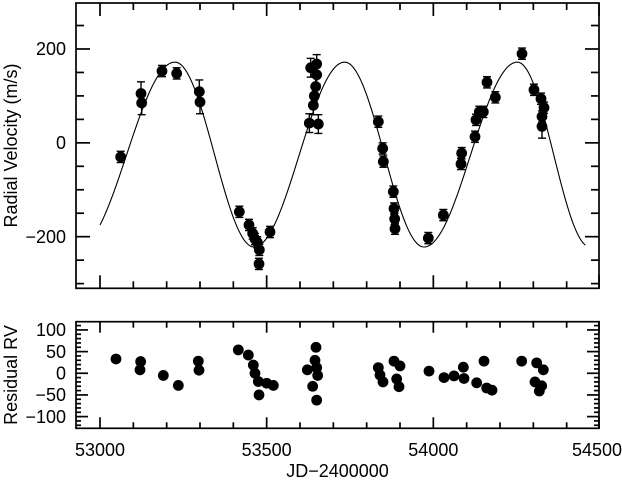 The height and width of the screenshot is (482, 622). What do you see at coordinates (51, 49) in the screenshot?
I see `y-tick-label: 200` at bounding box center [51, 49].